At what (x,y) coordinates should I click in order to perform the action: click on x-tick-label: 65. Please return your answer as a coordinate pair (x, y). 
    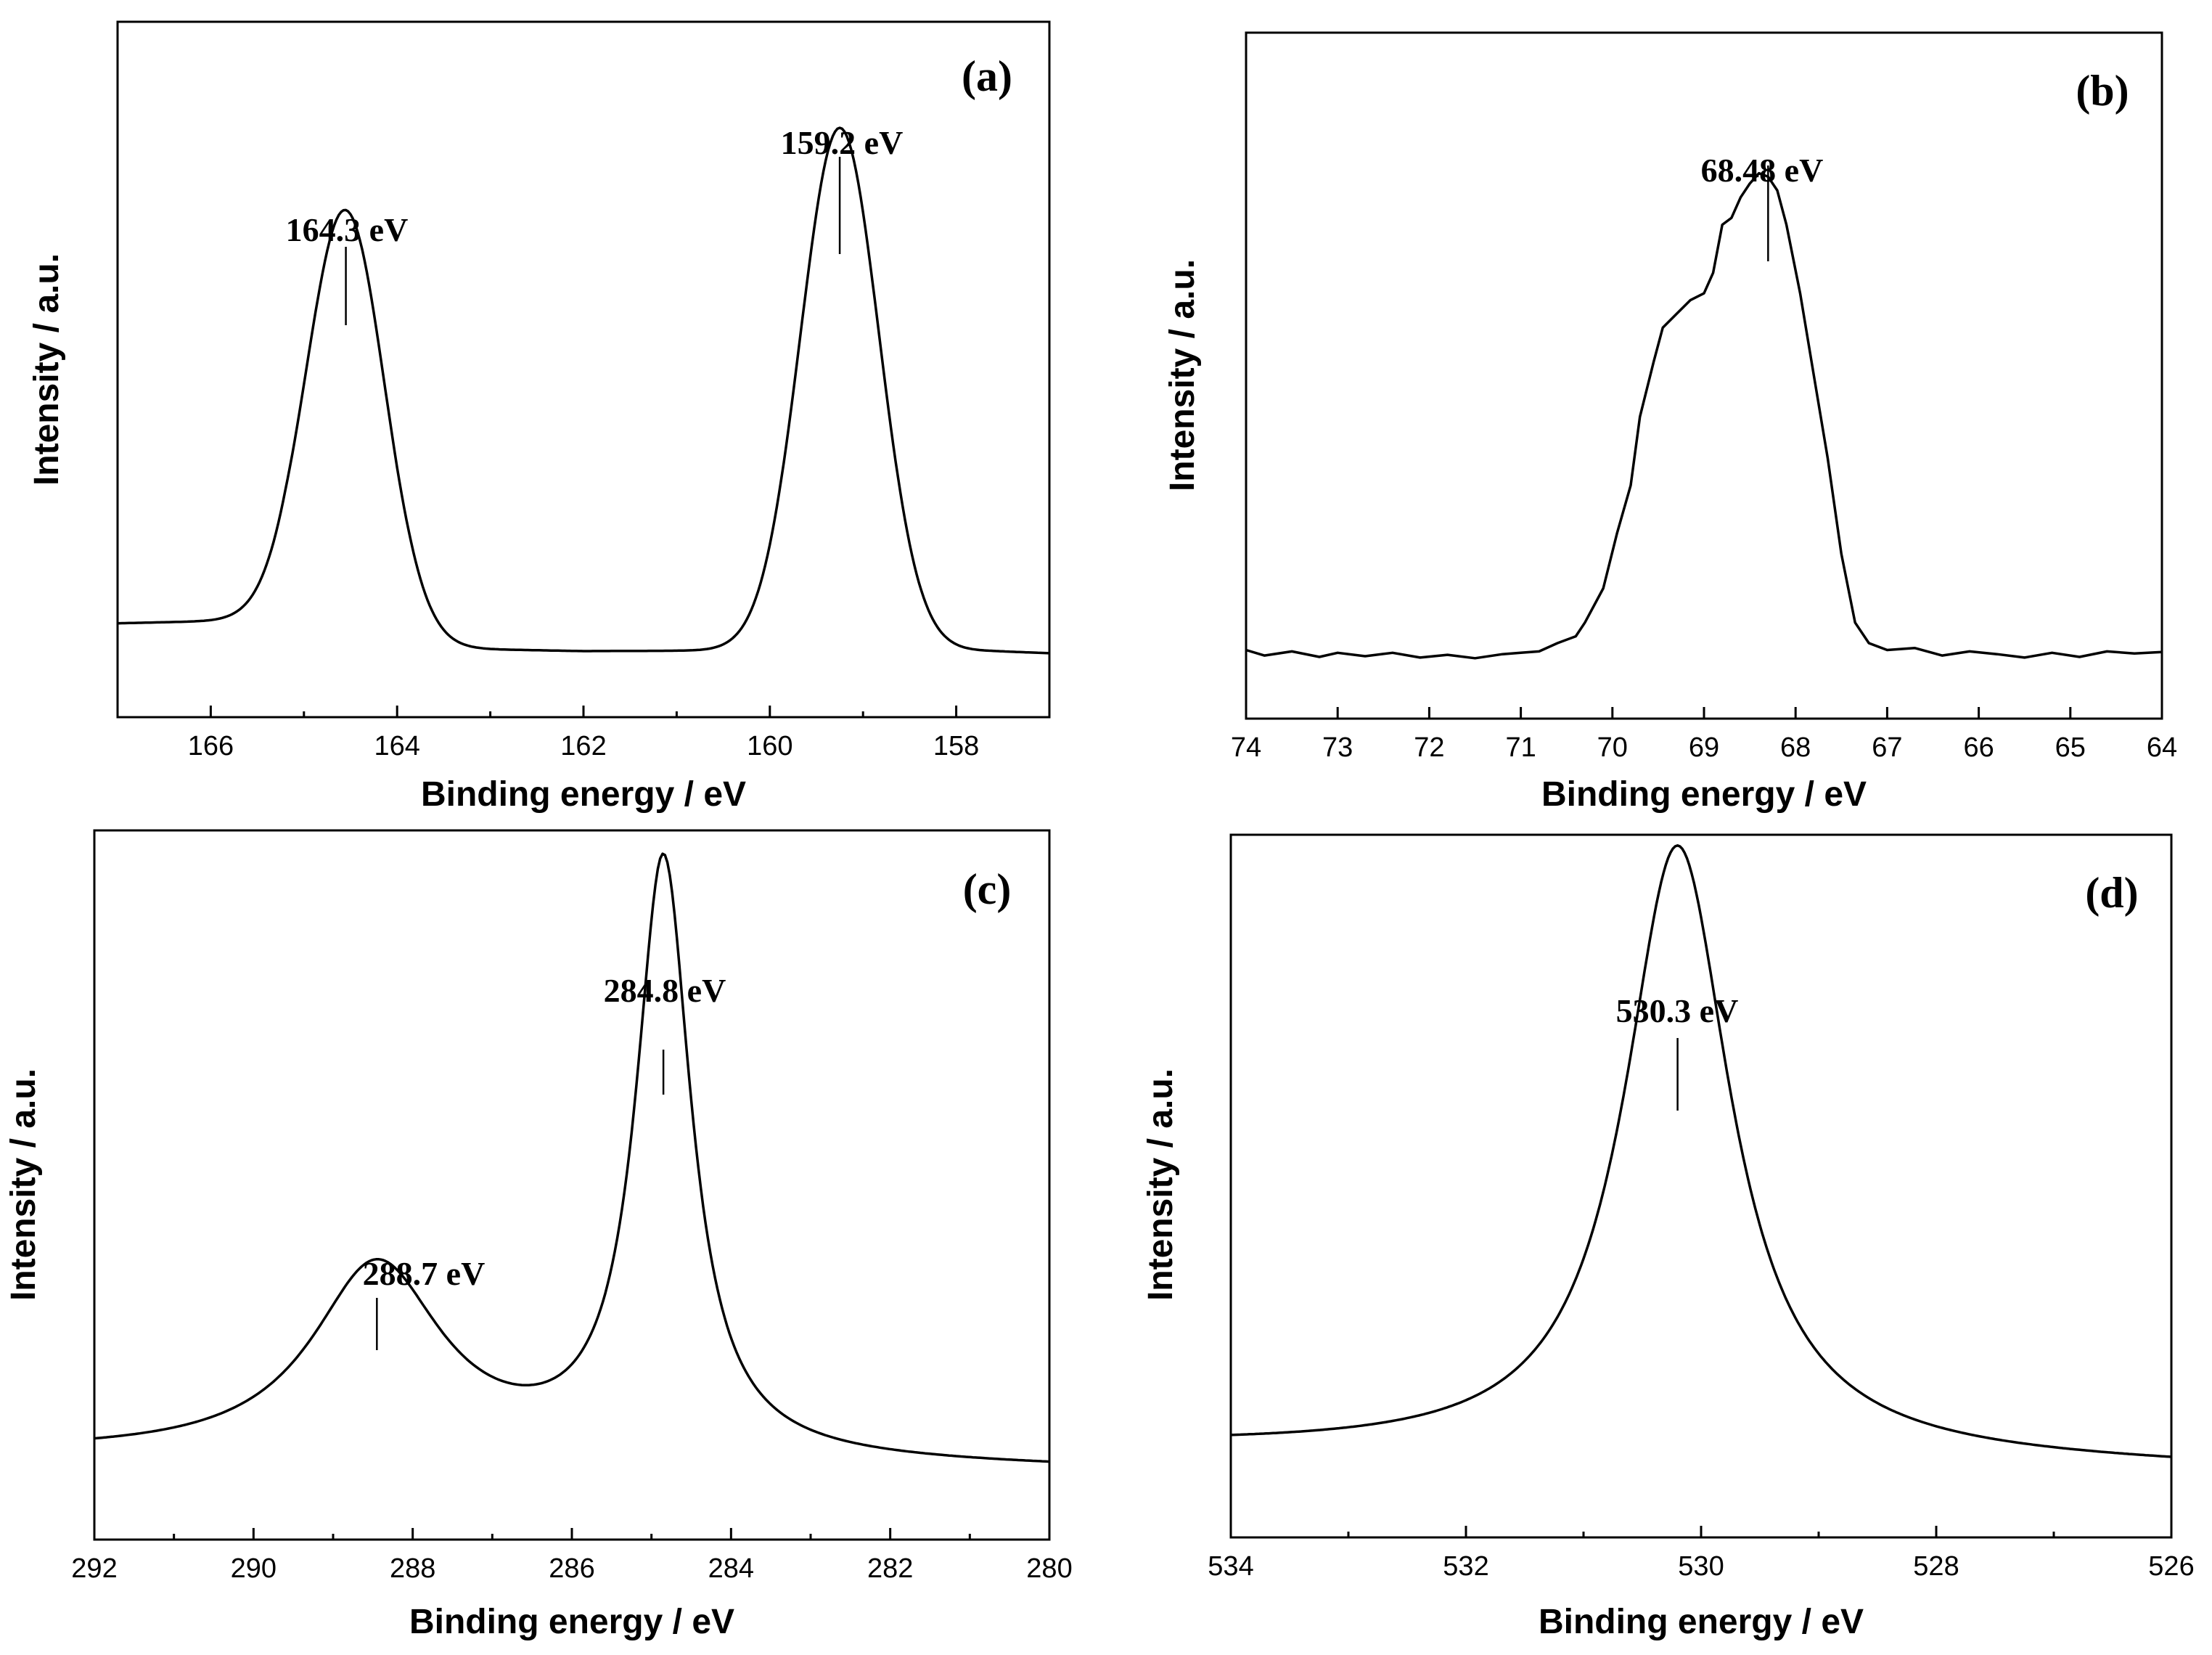
    Looking at the image, I should click on (2070, 747).